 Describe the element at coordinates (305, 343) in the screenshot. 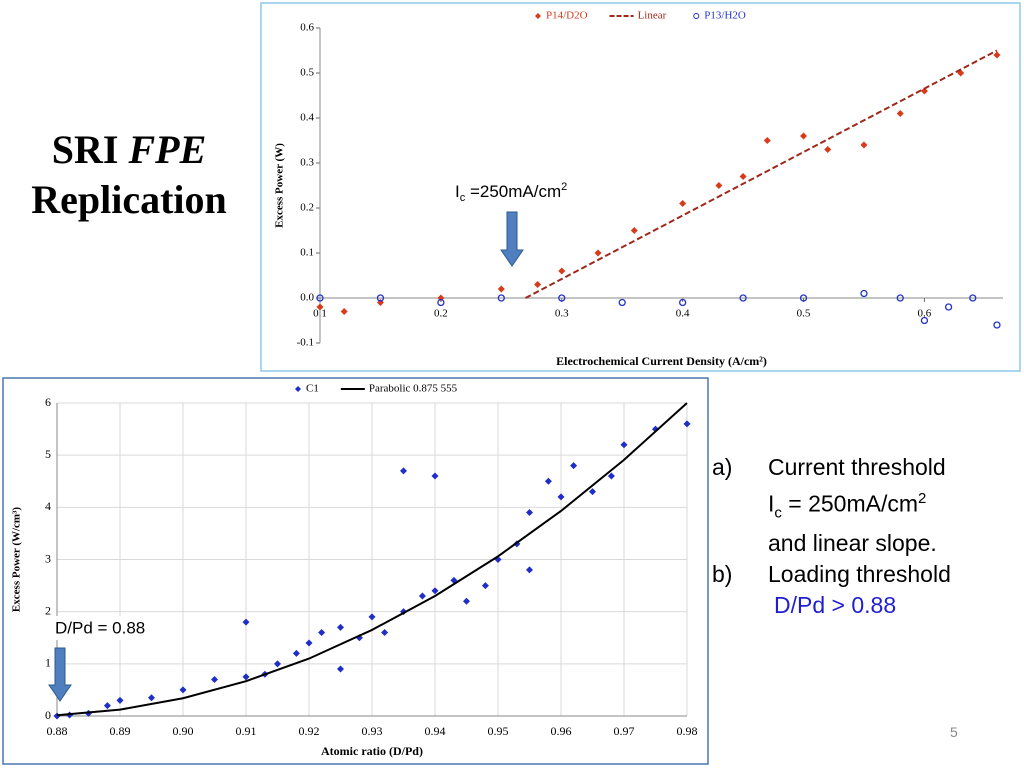

I see `y-tick-label: -0.1` at that location.